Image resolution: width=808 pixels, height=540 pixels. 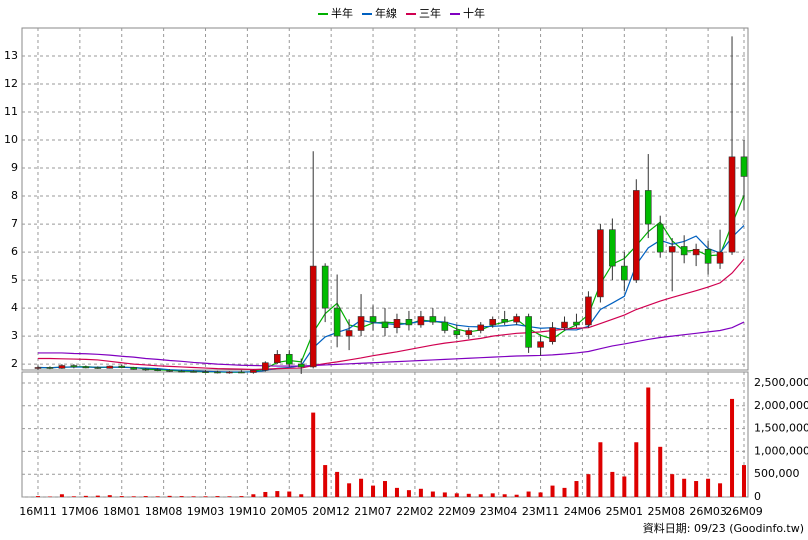 I want to click on y2-tick-label: 500,000, so click(x=777, y=473).